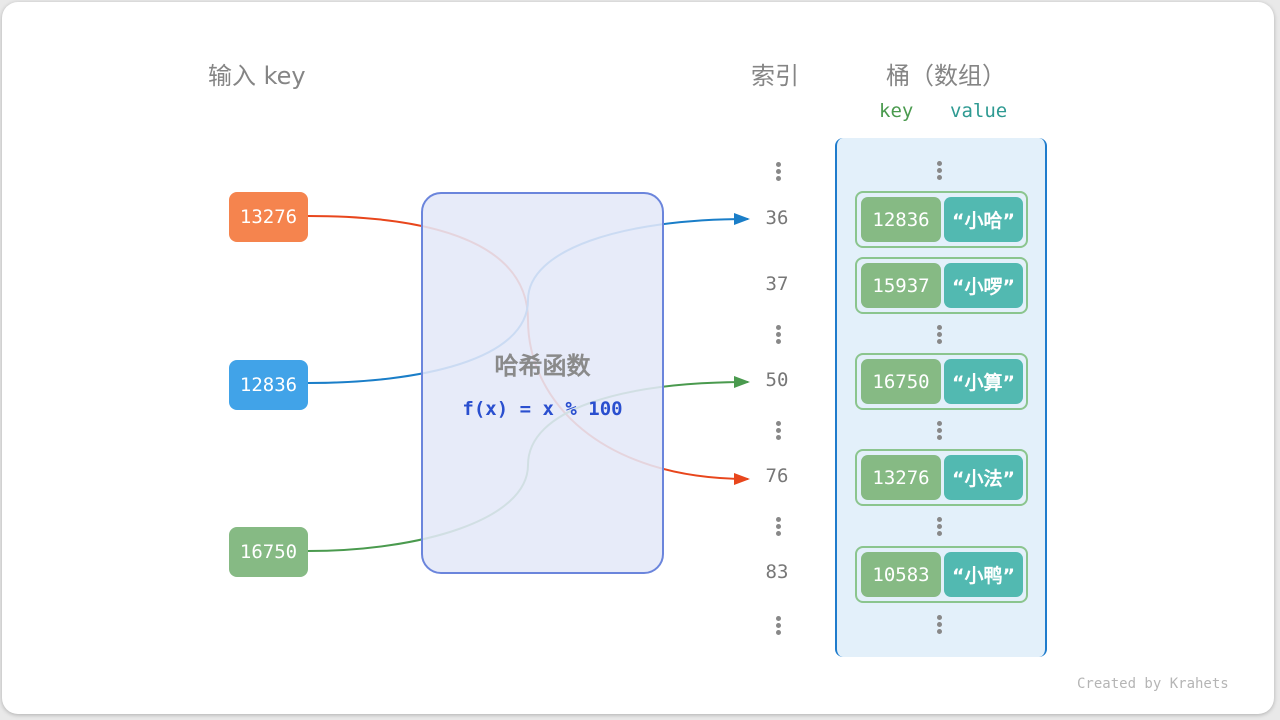 The width and height of the screenshot is (1280, 720). What do you see at coordinates (268, 385) in the screenshot?
I see `input-key-12836: 12836` at bounding box center [268, 385].